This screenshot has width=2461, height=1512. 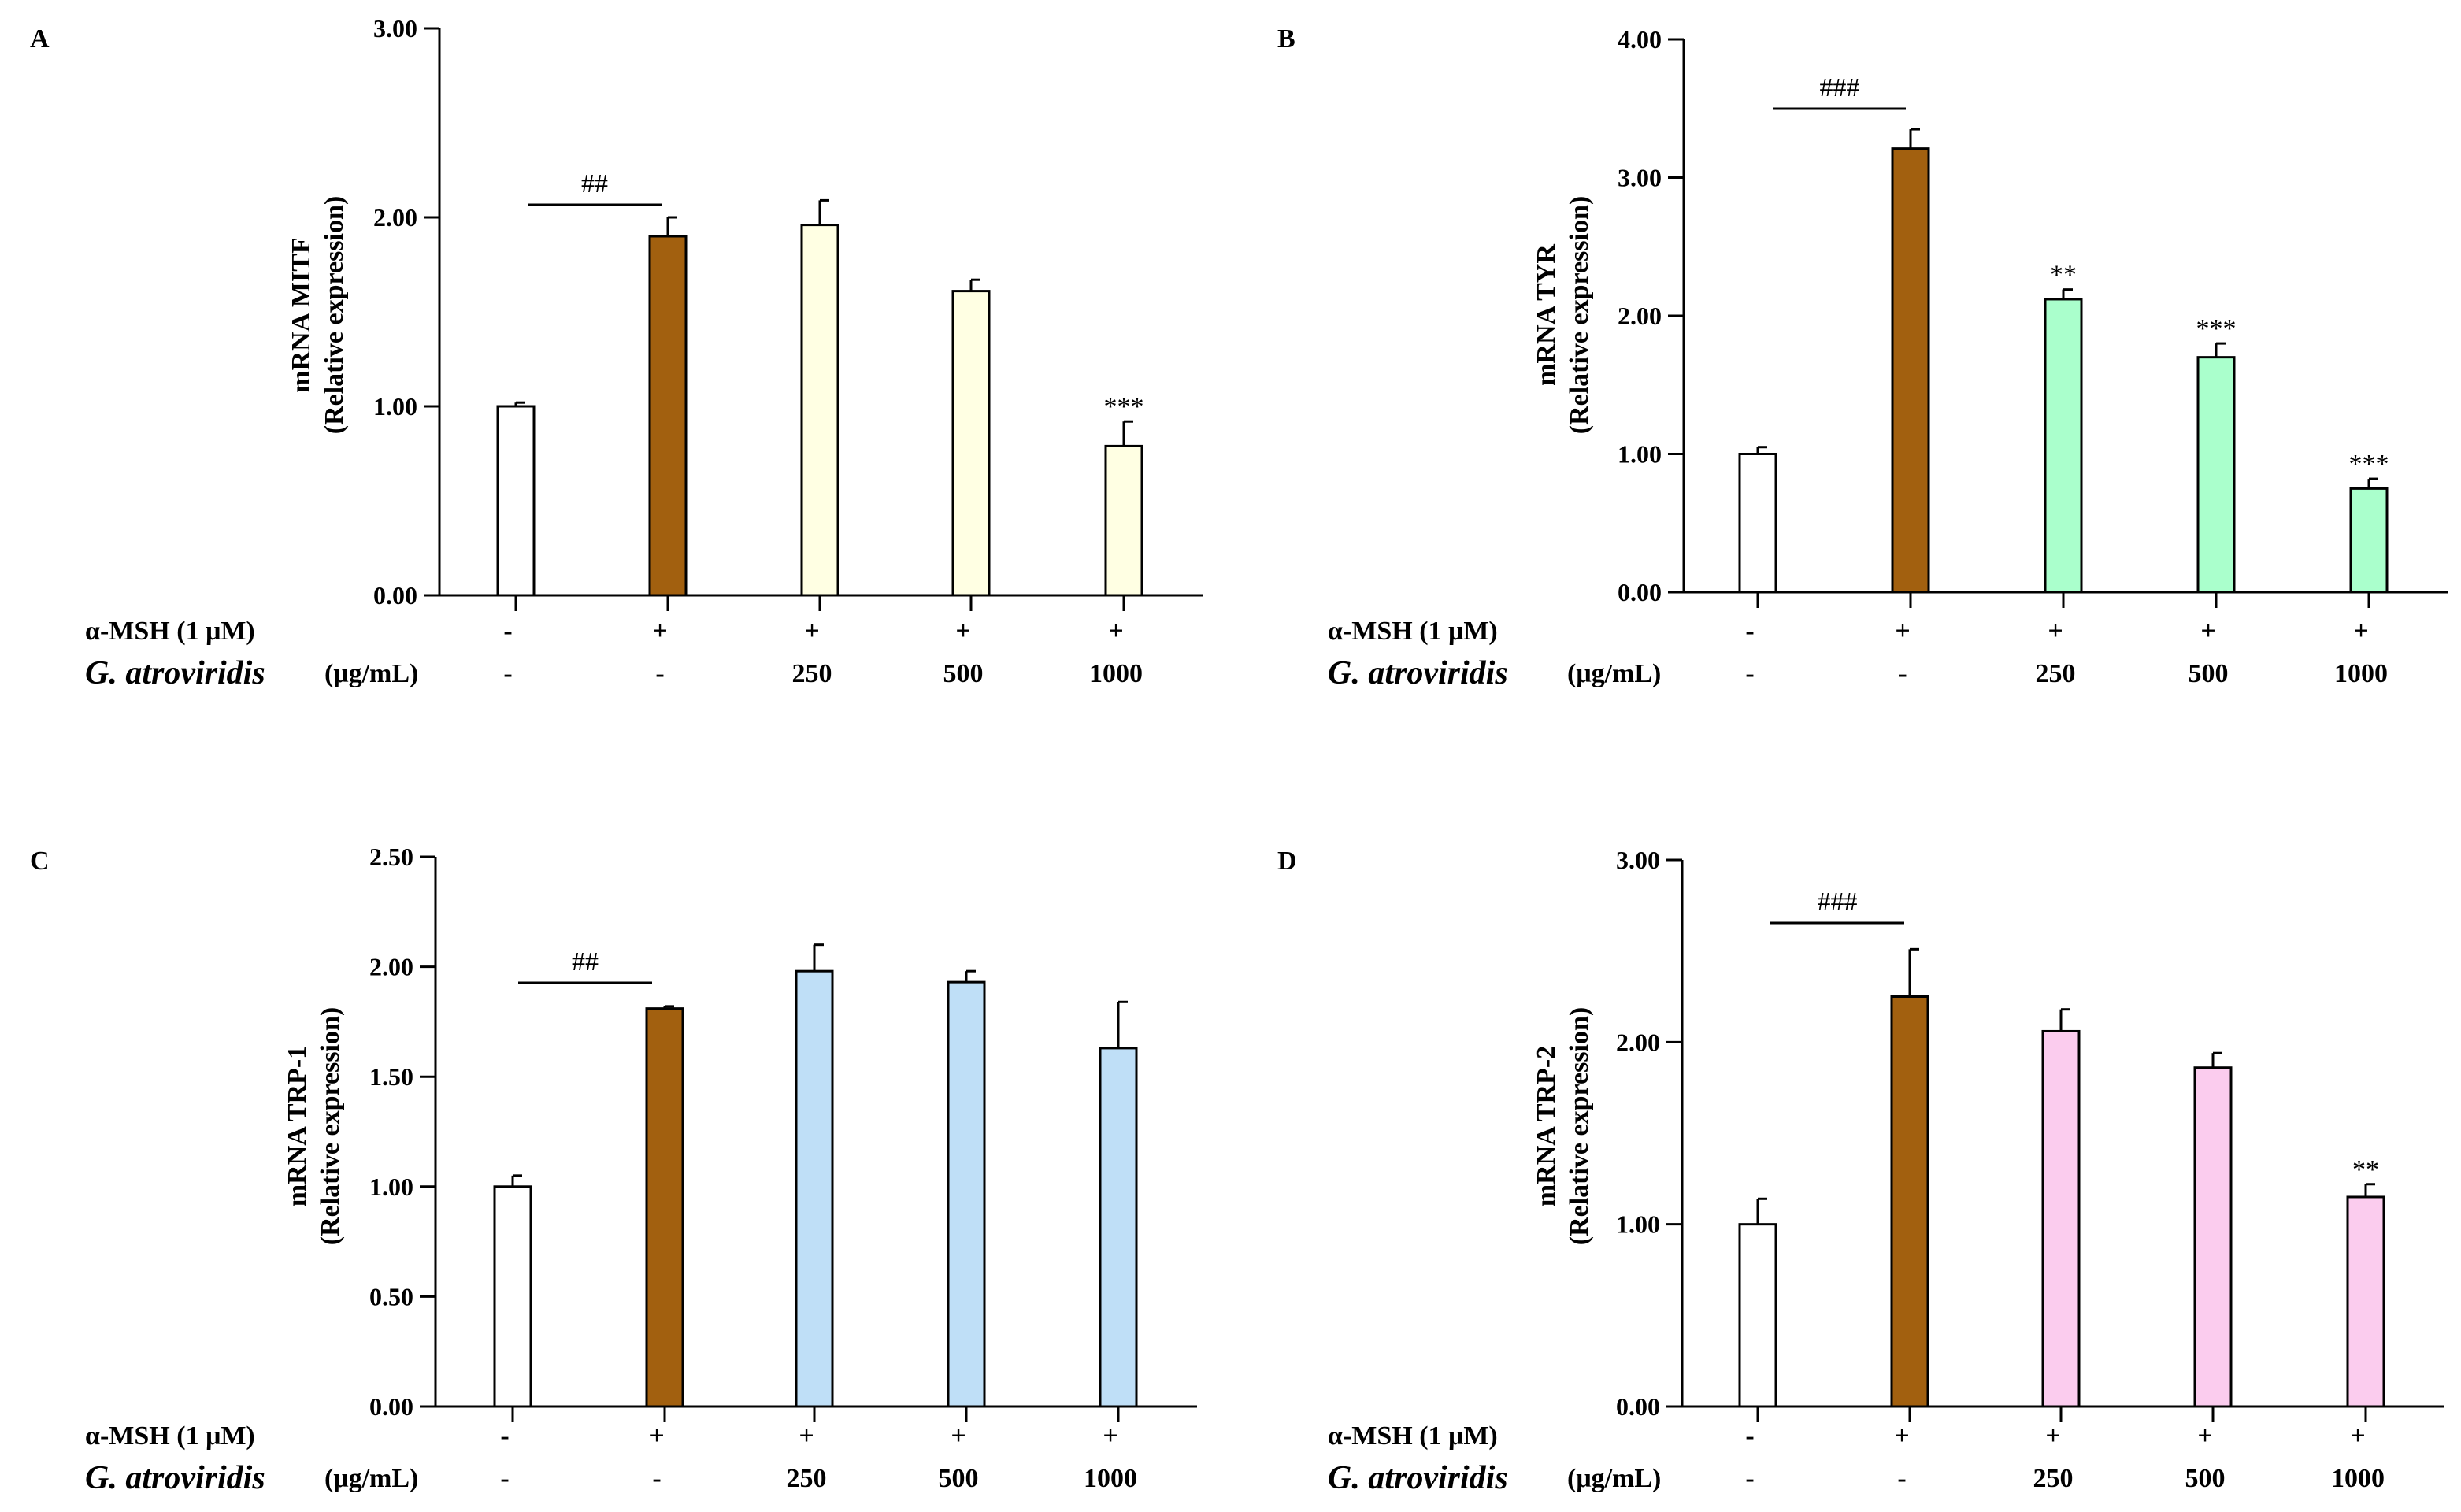 What do you see at coordinates (594, 183) in the screenshot?
I see `panel-a-comparison-label: ##` at bounding box center [594, 183].